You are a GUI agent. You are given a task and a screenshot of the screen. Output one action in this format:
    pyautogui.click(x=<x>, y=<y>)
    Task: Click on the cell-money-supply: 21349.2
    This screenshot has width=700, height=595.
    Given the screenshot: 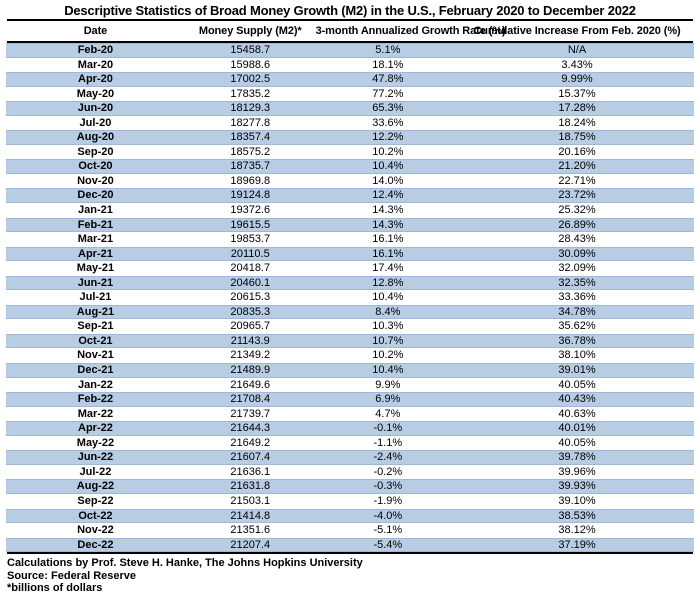 What is the action you would take?
    pyautogui.click(x=250, y=355)
    